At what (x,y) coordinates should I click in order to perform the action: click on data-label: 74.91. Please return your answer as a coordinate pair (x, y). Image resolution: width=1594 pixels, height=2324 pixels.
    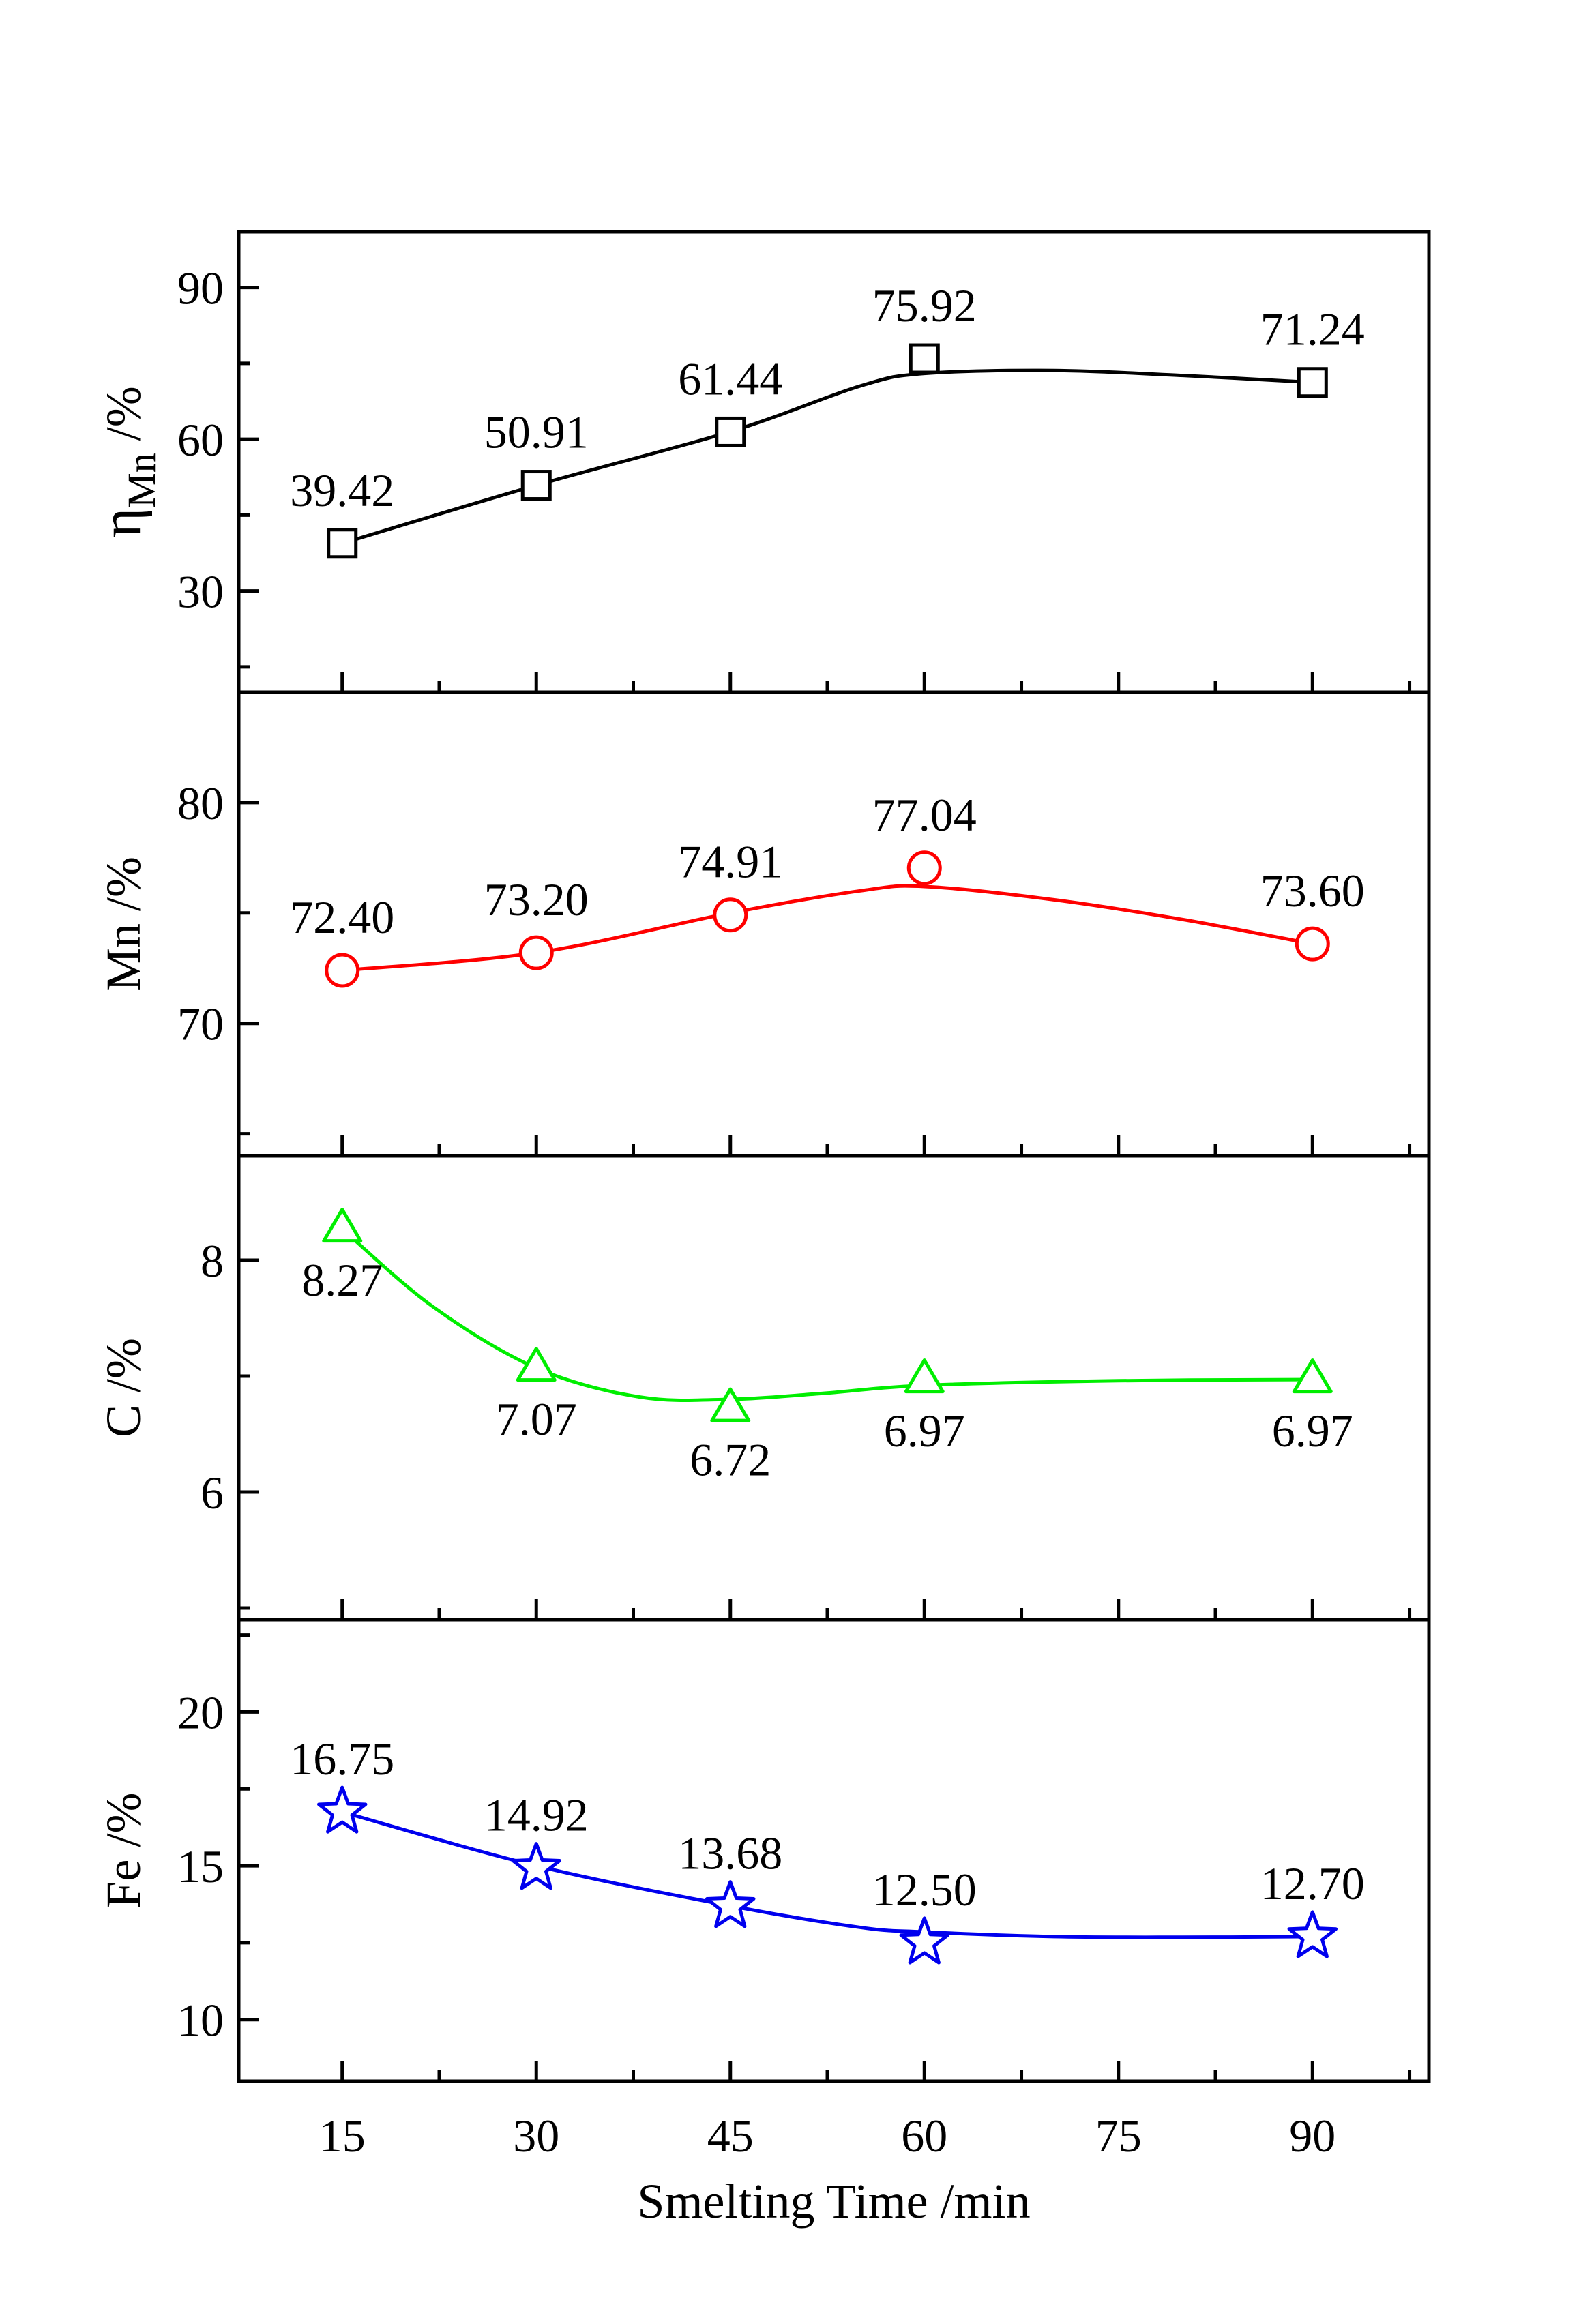
    Looking at the image, I should click on (730, 862).